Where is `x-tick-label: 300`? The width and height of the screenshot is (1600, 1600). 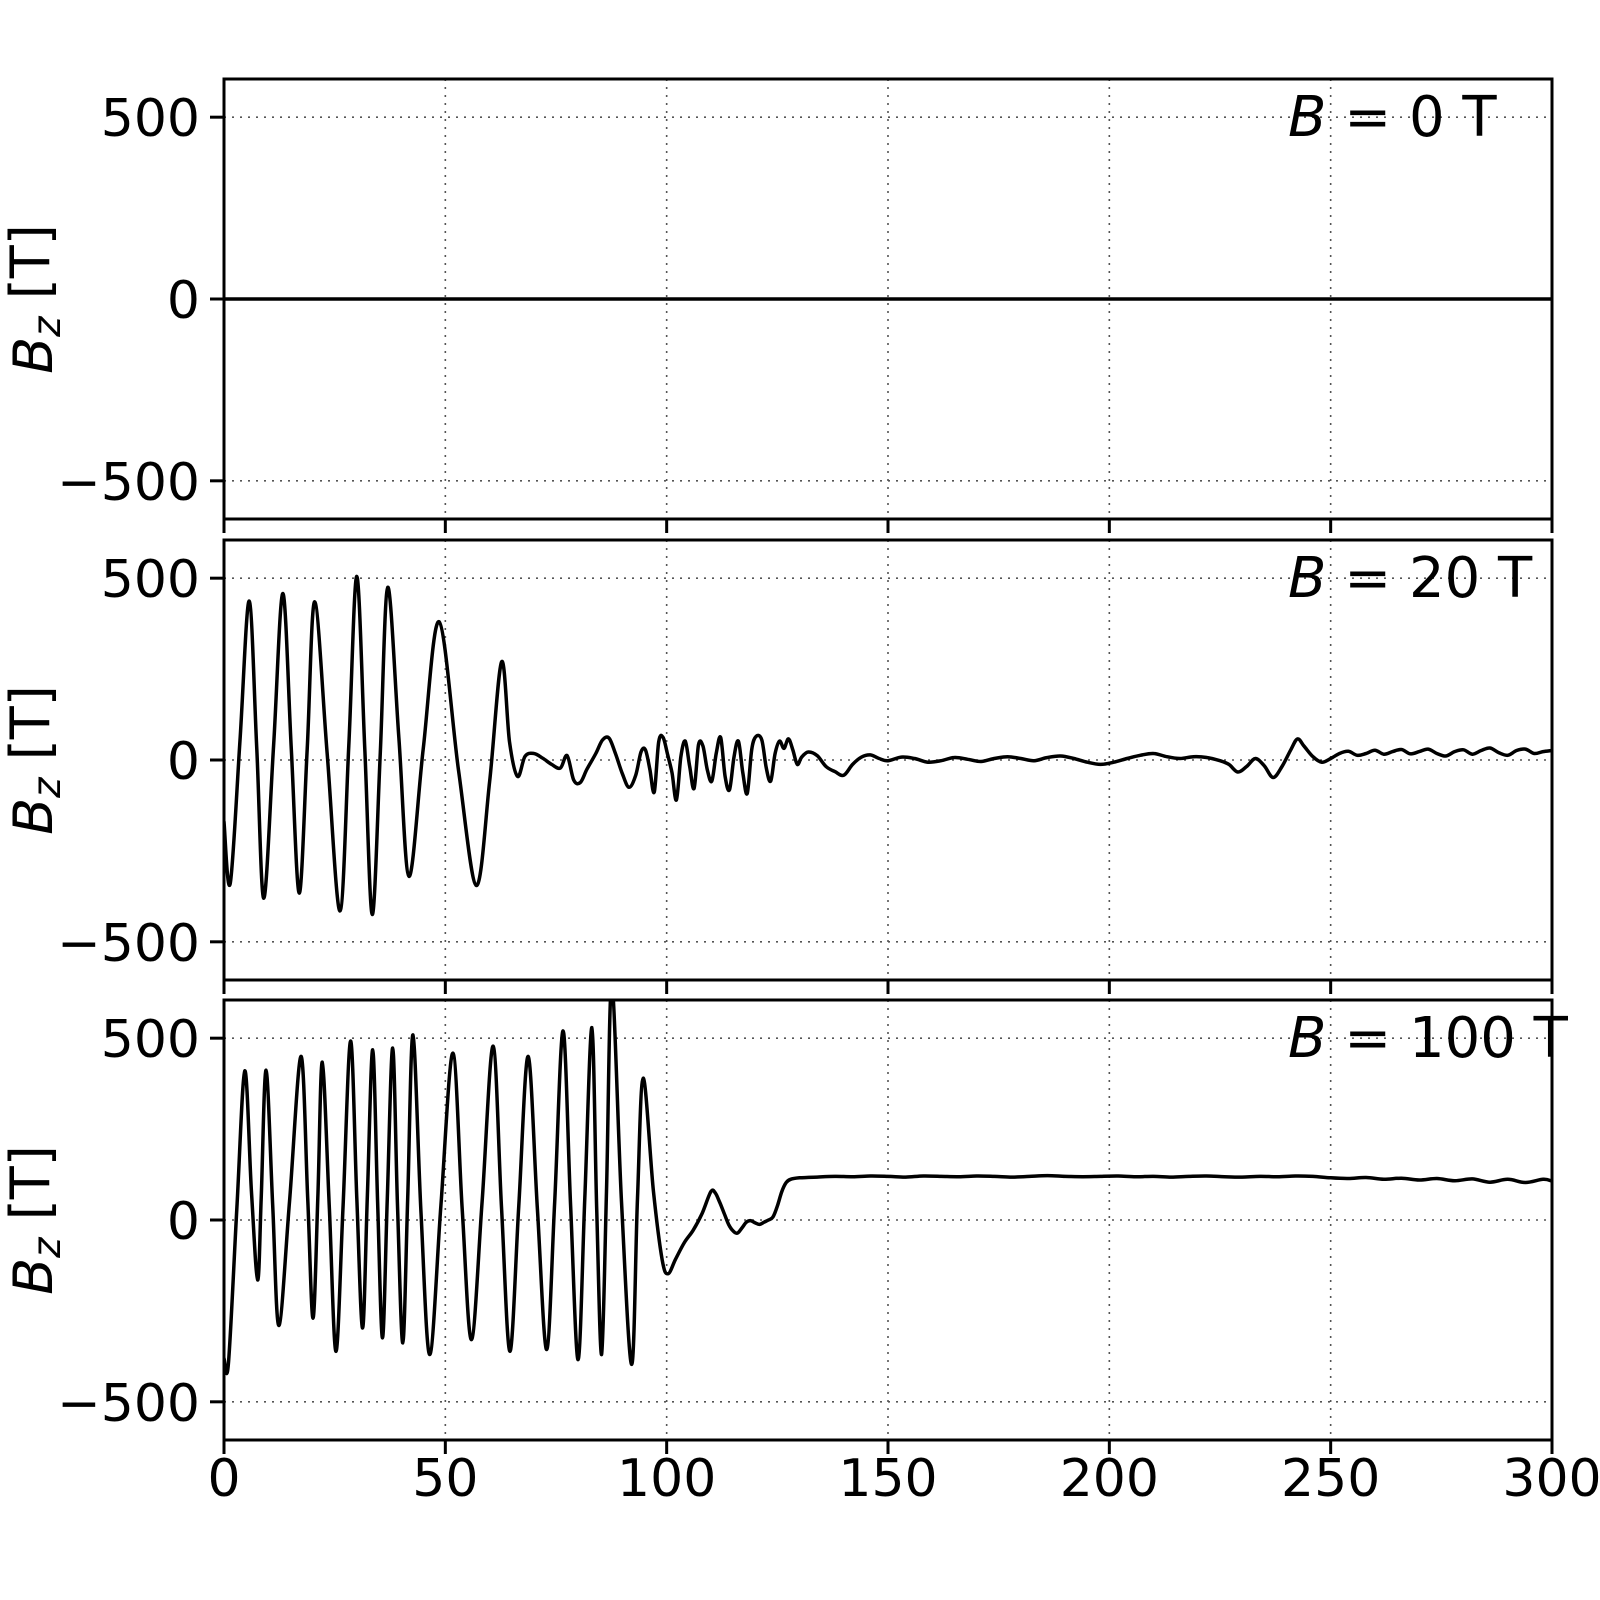
x-tick-label: 300 is located at coordinates (1551, 1479).